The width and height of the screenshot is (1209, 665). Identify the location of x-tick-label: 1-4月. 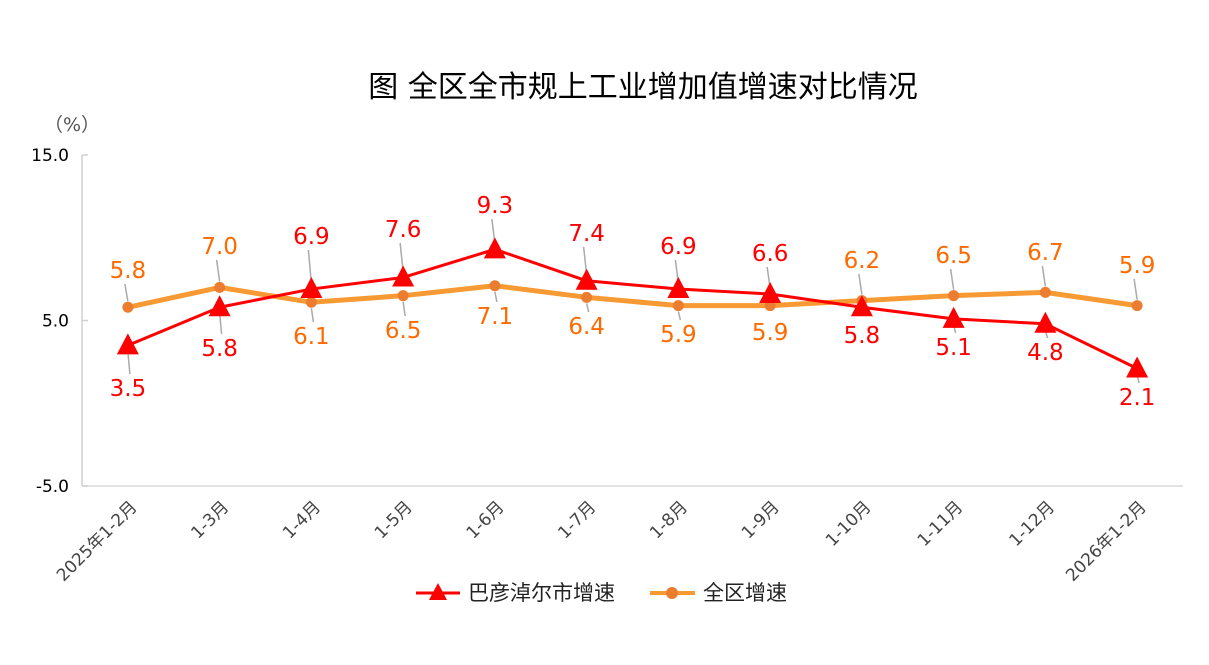
(302, 520).